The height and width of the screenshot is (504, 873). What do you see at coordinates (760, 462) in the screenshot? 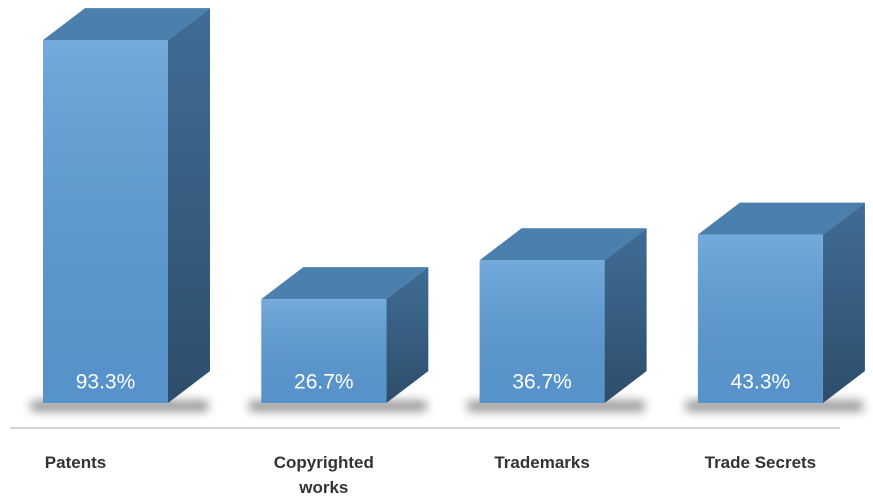
I see `x-tick-label: Trade Secrets` at bounding box center [760, 462].